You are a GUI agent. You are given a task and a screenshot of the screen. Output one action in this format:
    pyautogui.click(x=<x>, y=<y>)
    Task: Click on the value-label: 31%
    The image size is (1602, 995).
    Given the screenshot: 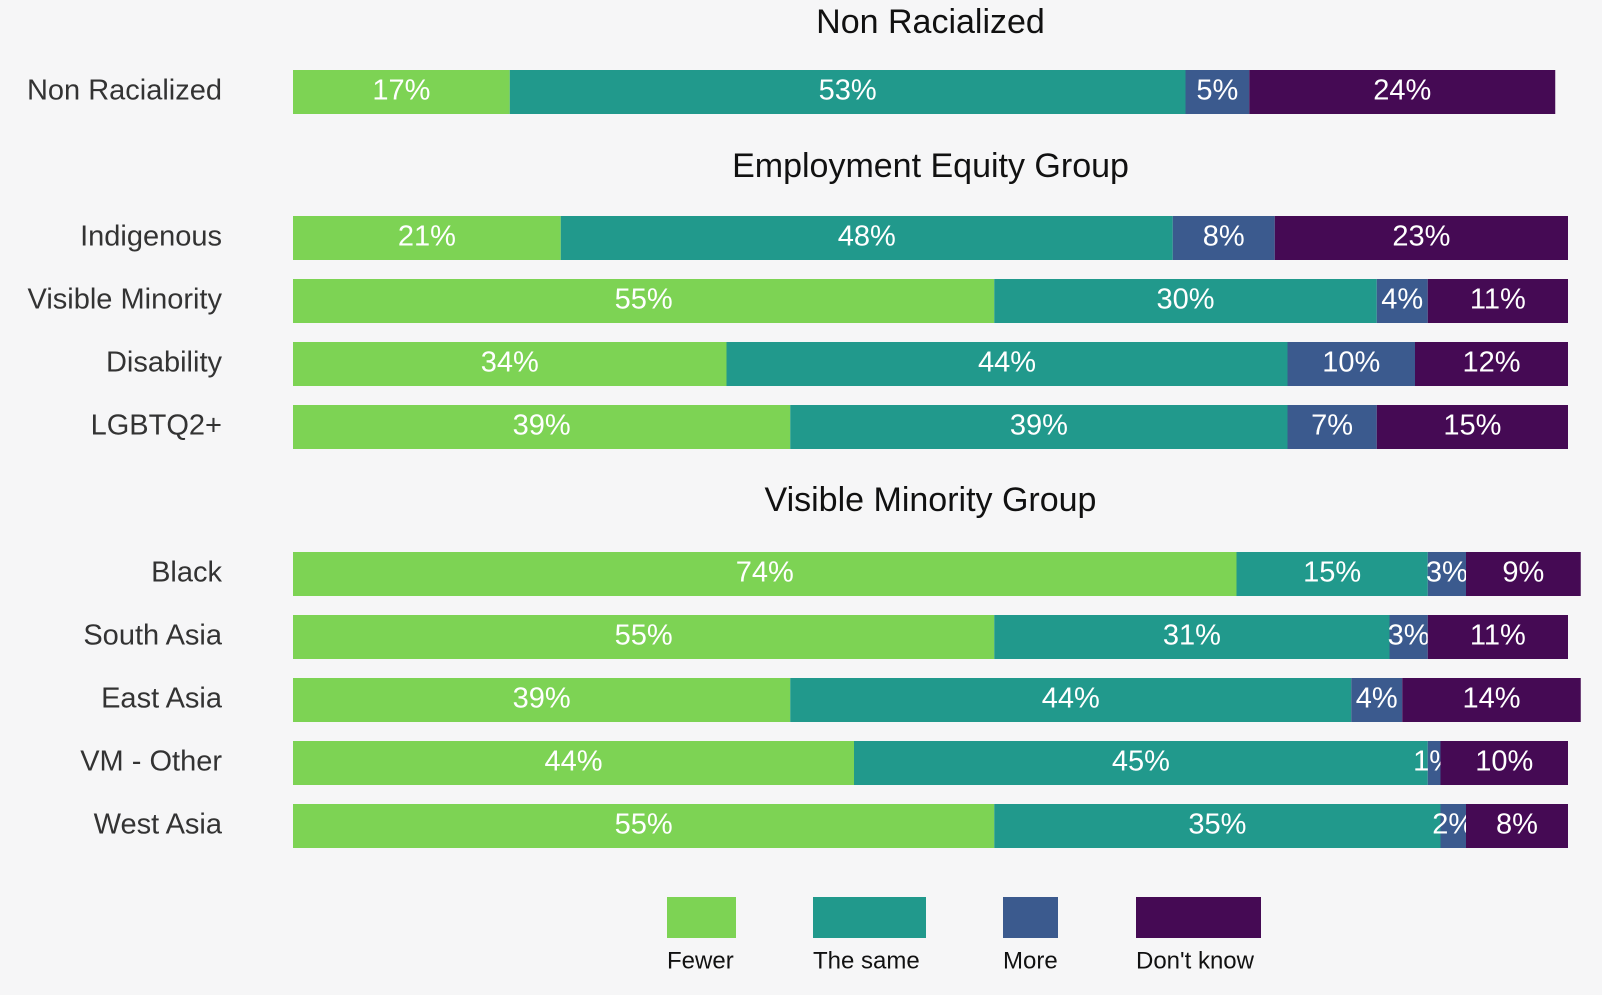 What is the action you would take?
    pyautogui.click(x=1192, y=636)
    